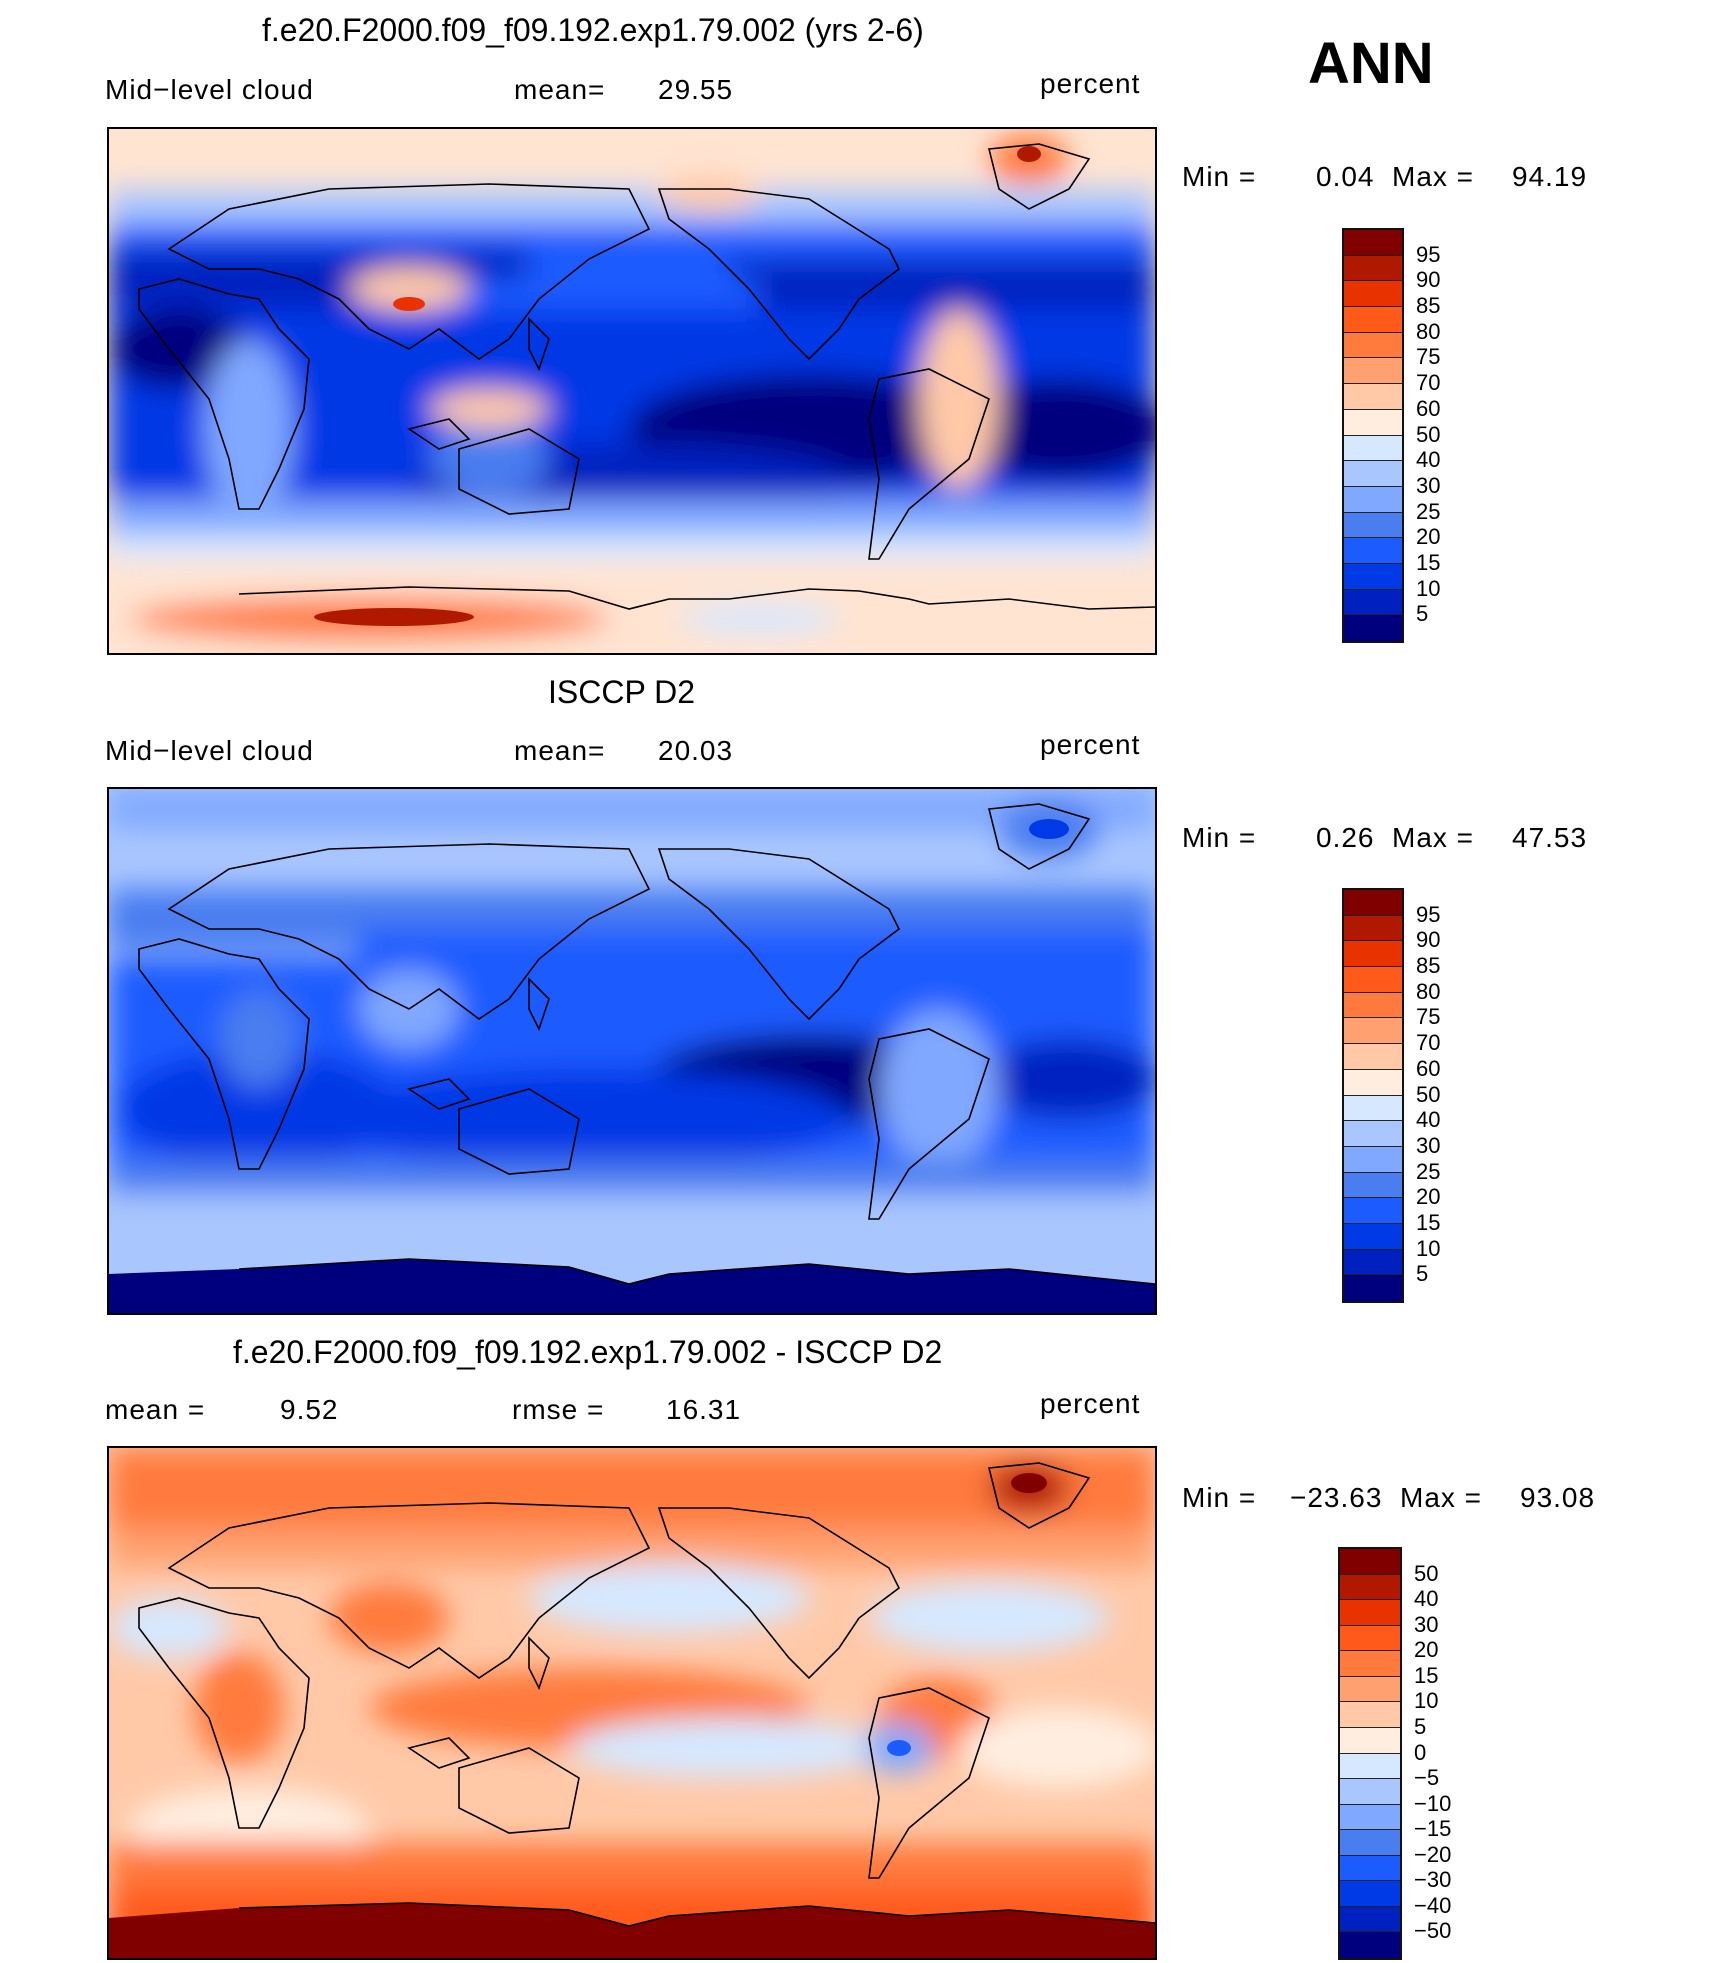 The height and width of the screenshot is (1963, 1710). I want to click on colorbar-tick-label: 75, so click(1428, 1017).